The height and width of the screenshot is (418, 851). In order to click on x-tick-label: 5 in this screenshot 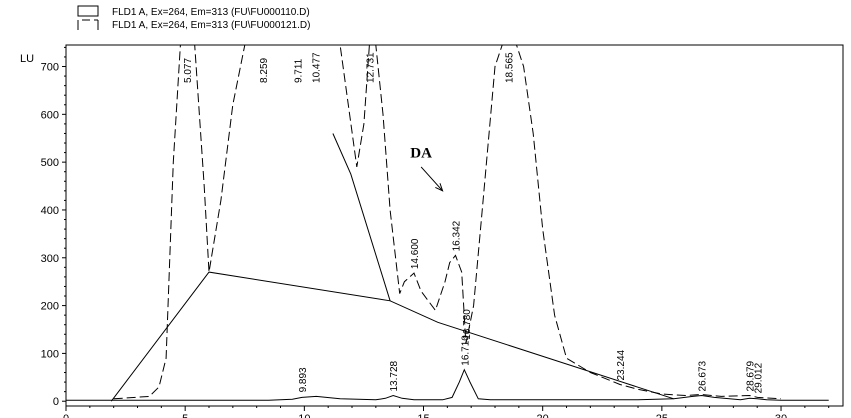, I will do `click(185, 415)`.